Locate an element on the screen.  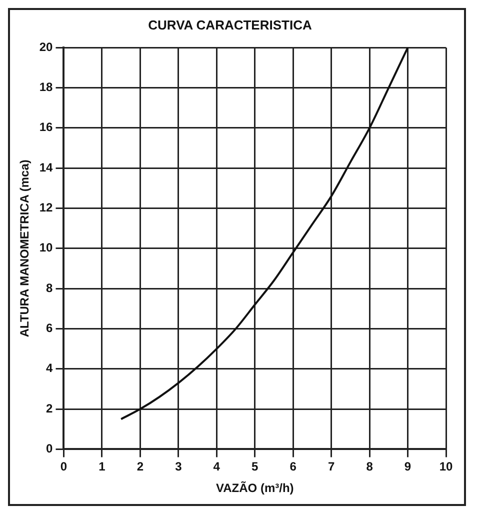
x-tick-label: 6 is located at coordinates (293, 467).